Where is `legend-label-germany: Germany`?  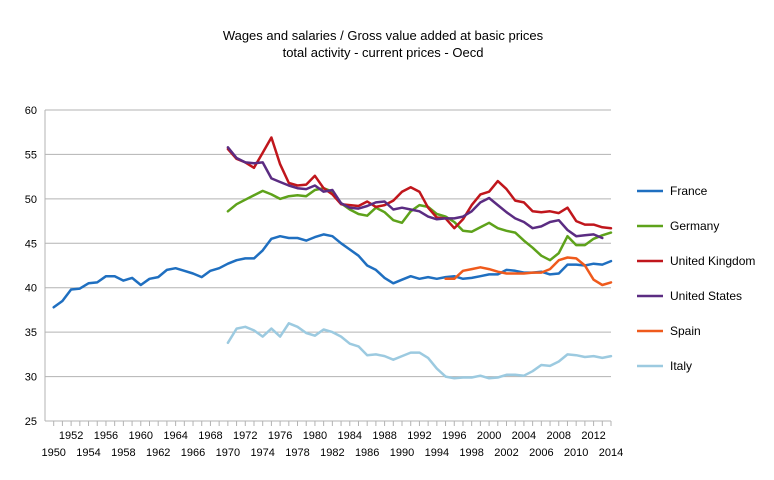 legend-label-germany: Germany is located at coordinates (694, 226).